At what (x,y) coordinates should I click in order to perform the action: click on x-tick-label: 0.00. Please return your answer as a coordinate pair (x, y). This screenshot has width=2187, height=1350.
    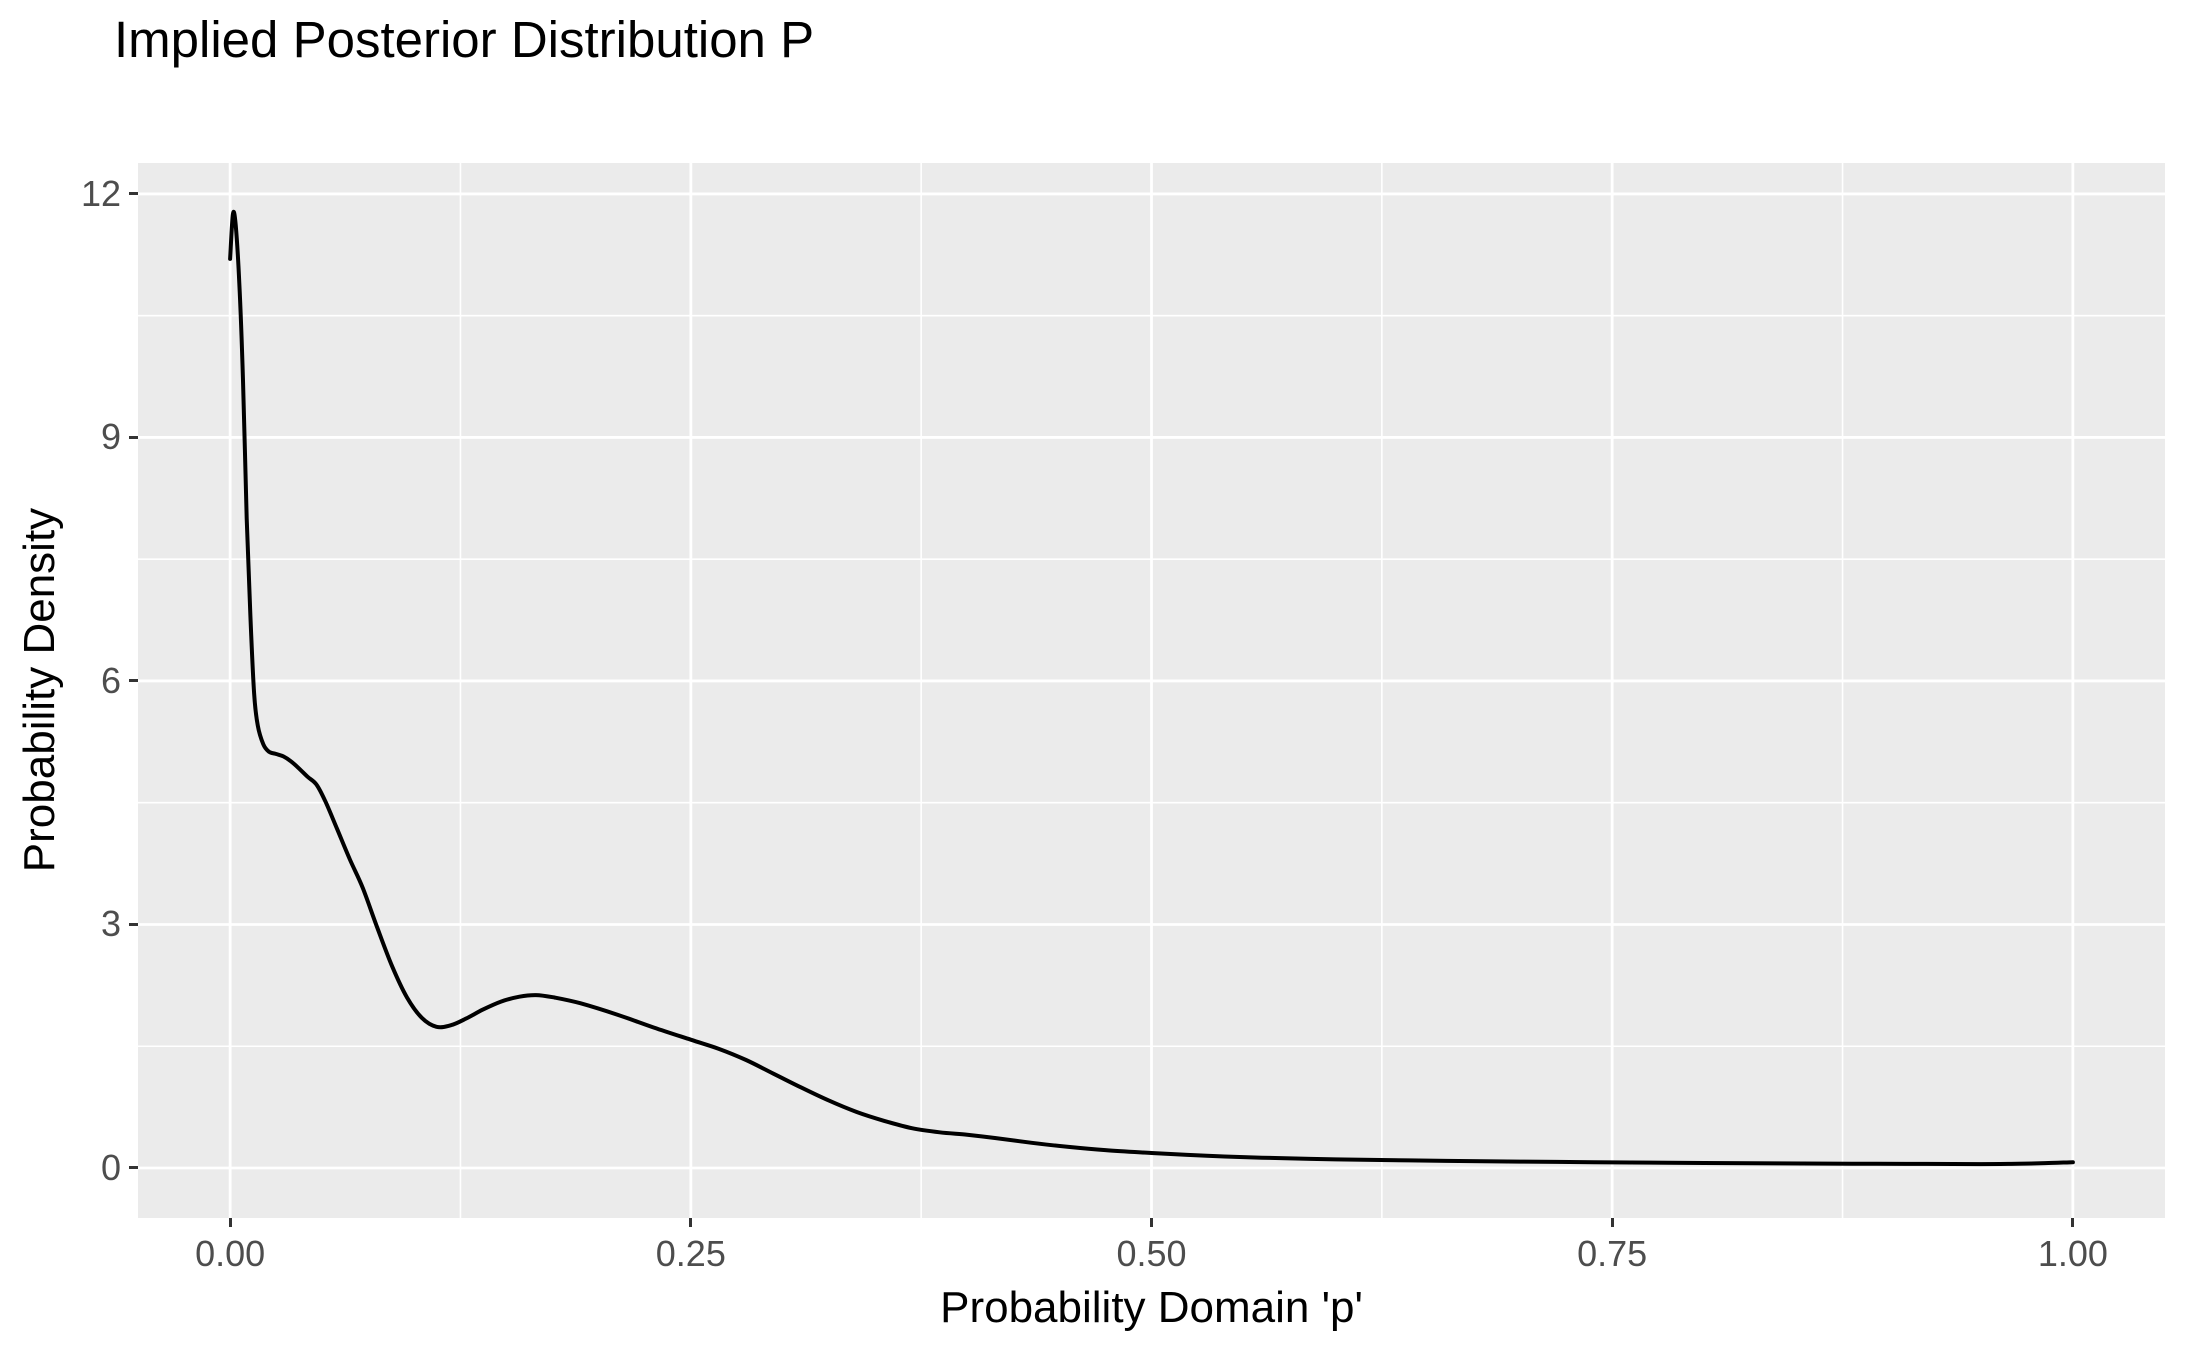
    Looking at the image, I should click on (230, 1253).